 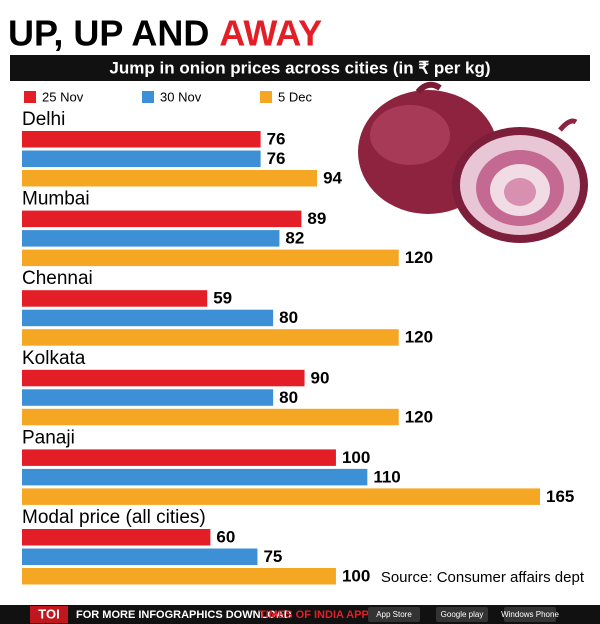 I want to click on footer-app: TIMES OF INDIA APP, so click(x=314, y=615).